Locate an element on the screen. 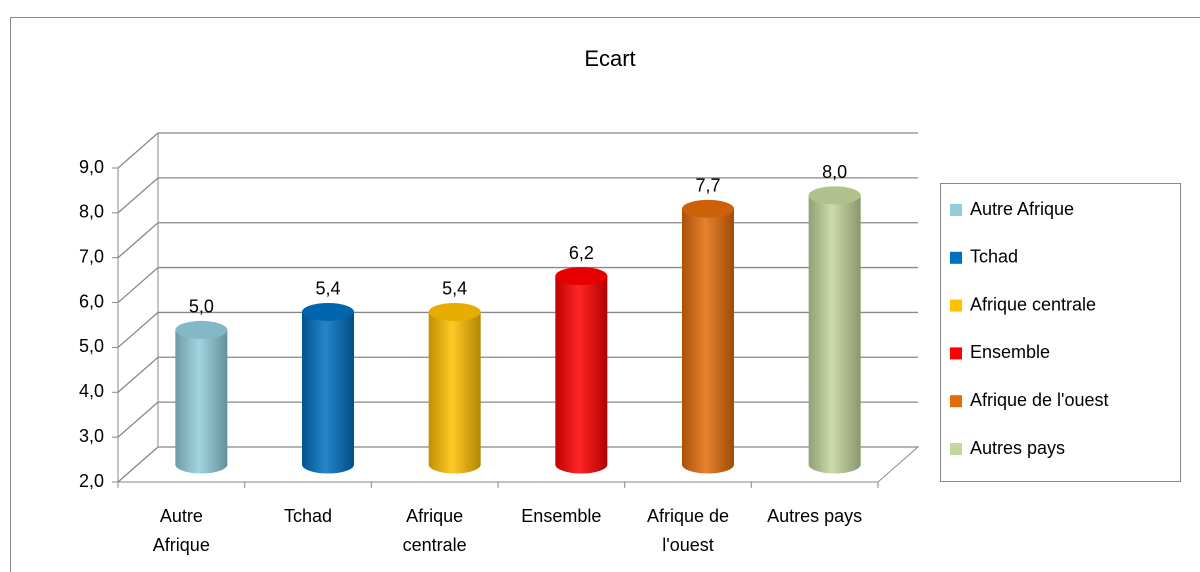 Image resolution: width=1200 pixels, height=572 pixels. legend-label: Autres pays is located at coordinates (1017, 448).